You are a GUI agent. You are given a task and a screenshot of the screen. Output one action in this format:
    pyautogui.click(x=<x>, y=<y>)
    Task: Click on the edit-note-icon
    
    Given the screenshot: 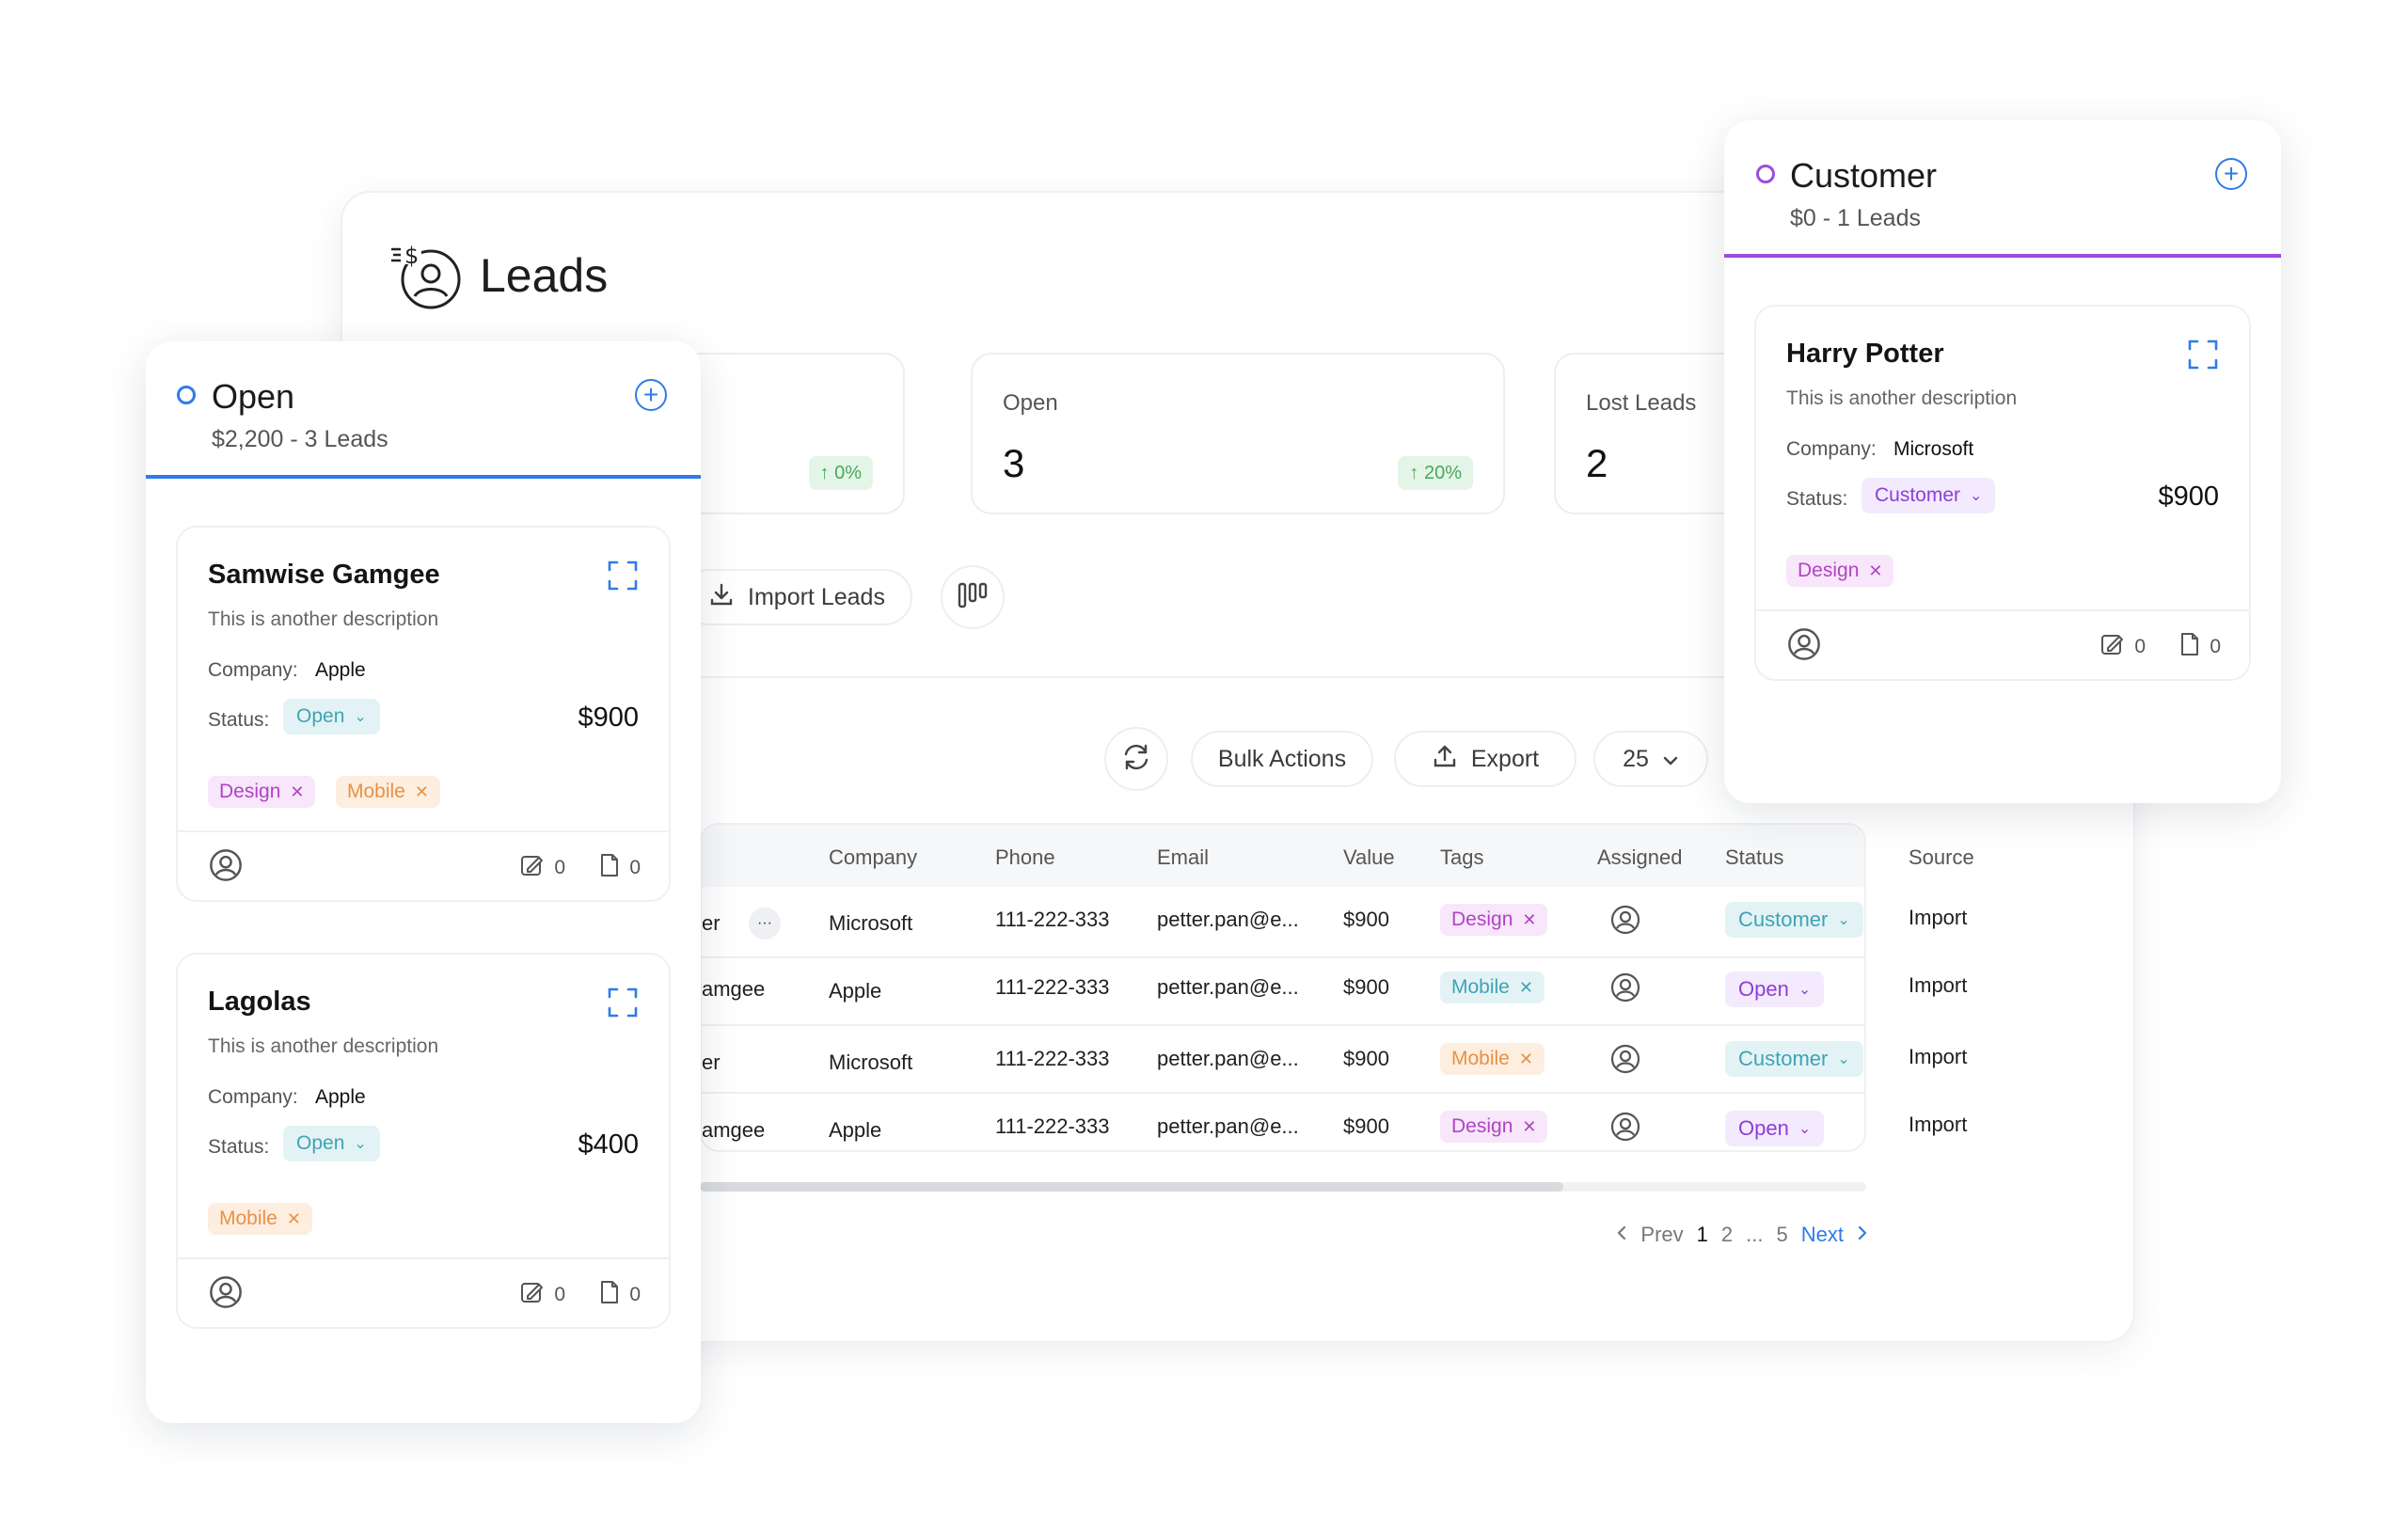 What is the action you would take?
    pyautogui.click(x=533, y=1295)
    